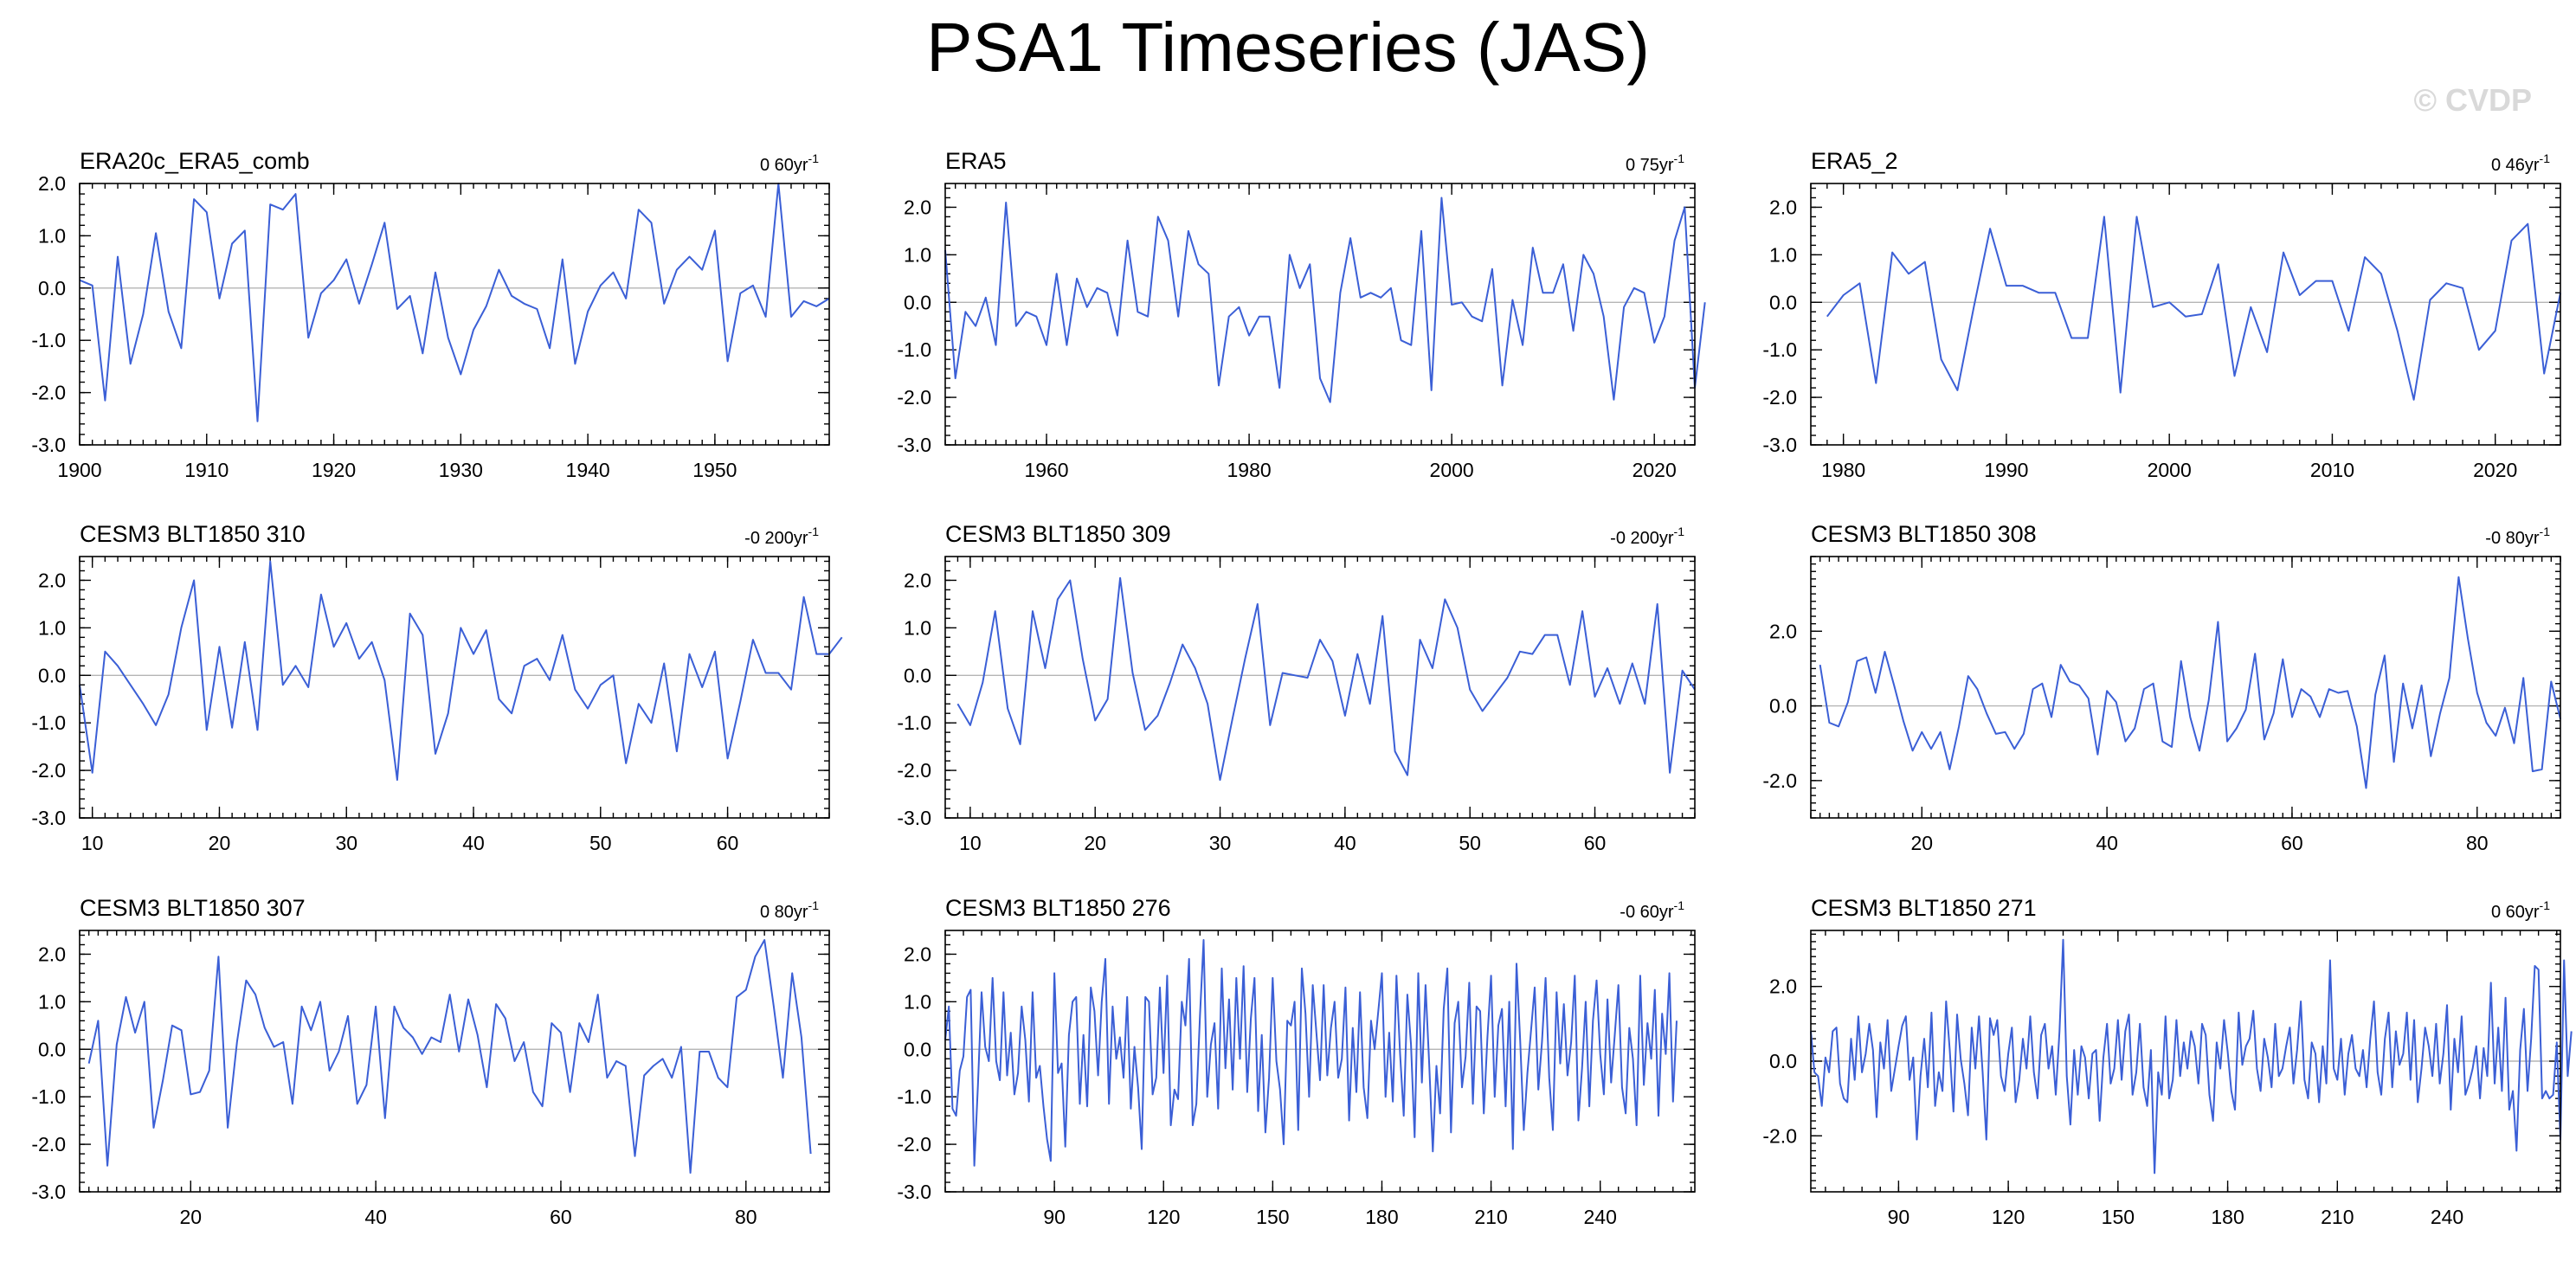 This screenshot has width=2576, height=1268. What do you see at coordinates (1046, 470) in the screenshot?
I see `x-tick-label: 1960` at bounding box center [1046, 470].